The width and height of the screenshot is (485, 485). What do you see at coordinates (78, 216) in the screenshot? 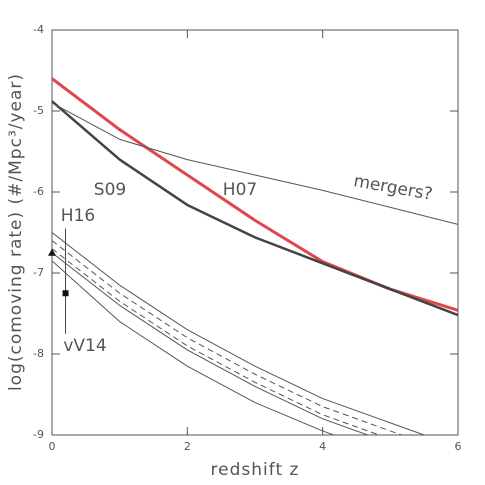
I see `annotation: H16` at bounding box center [78, 216].